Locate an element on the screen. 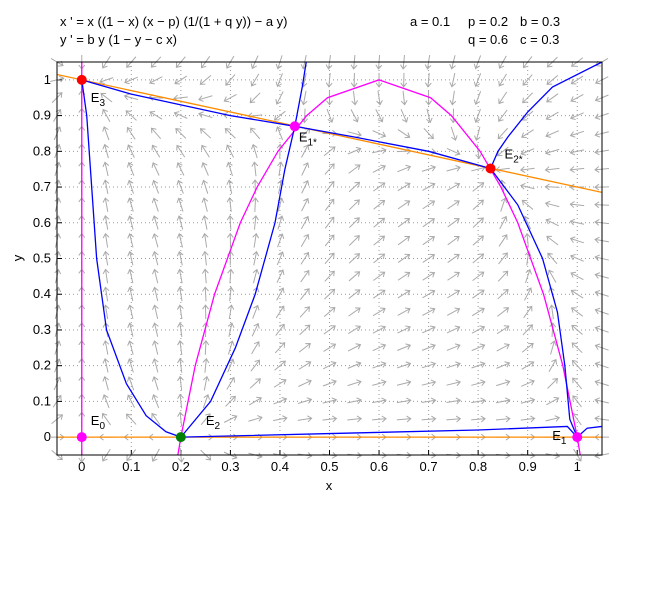 Image resolution: width=663 pixels, height=598 pixels. y-tick-label: 0.8 is located at coordinates (42, 150).